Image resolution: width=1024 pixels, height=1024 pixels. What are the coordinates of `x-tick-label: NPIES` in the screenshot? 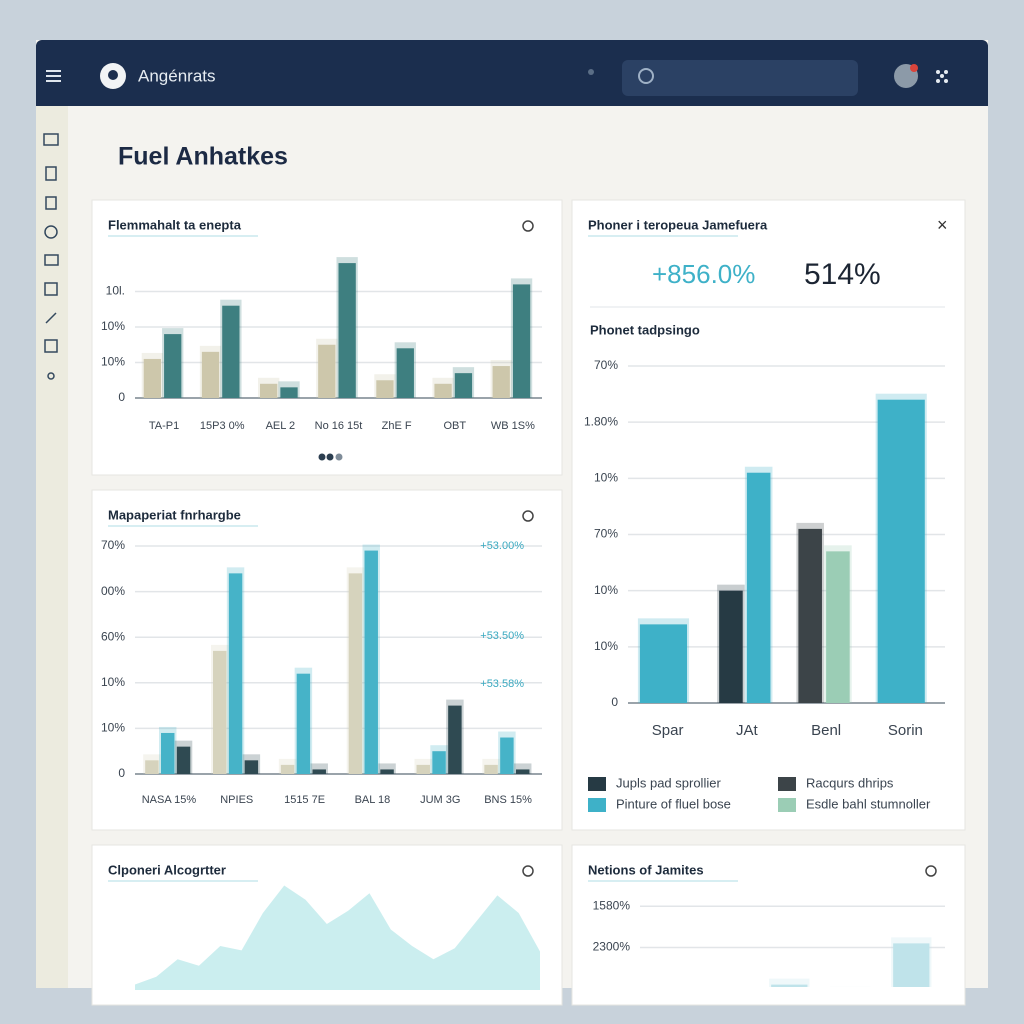 It's located at (236, 800).